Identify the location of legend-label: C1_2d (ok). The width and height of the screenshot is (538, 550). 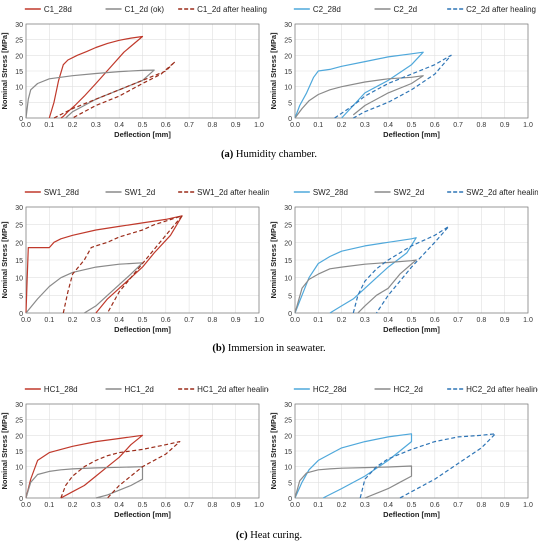
(145, 9).